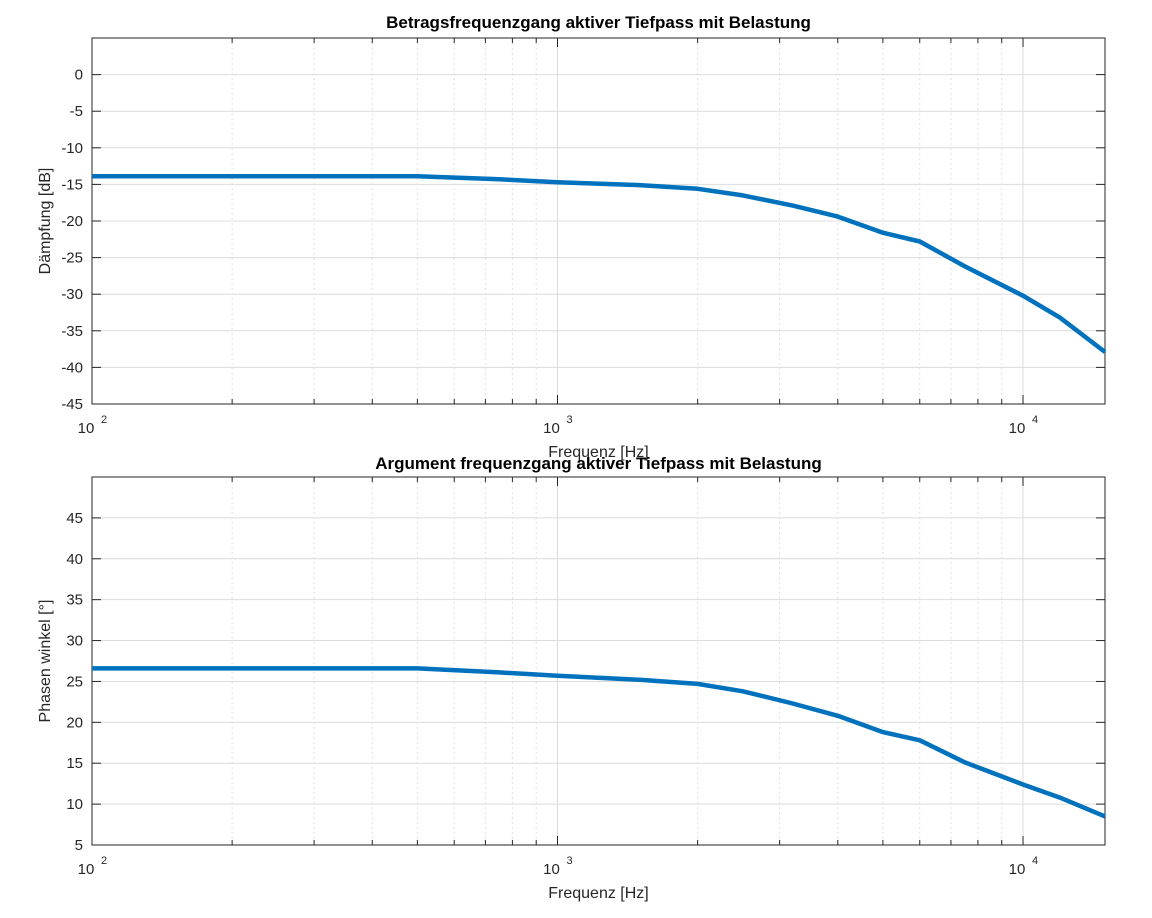 The height and width of the screenshot is (918, 1152). Describe the element at coordinates (72, 221) in the screenshot. I see `y-tick-label: -20` at that location.